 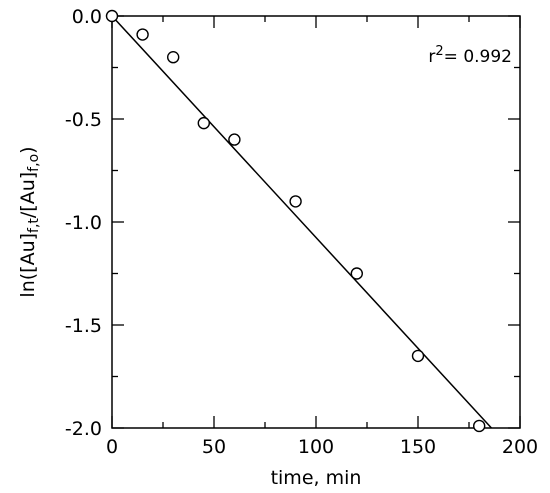 What do you see at coordinates (83, 429) in the screenshot?
I see `y-tick-label: -2.0` at bounding box center [83, 429].